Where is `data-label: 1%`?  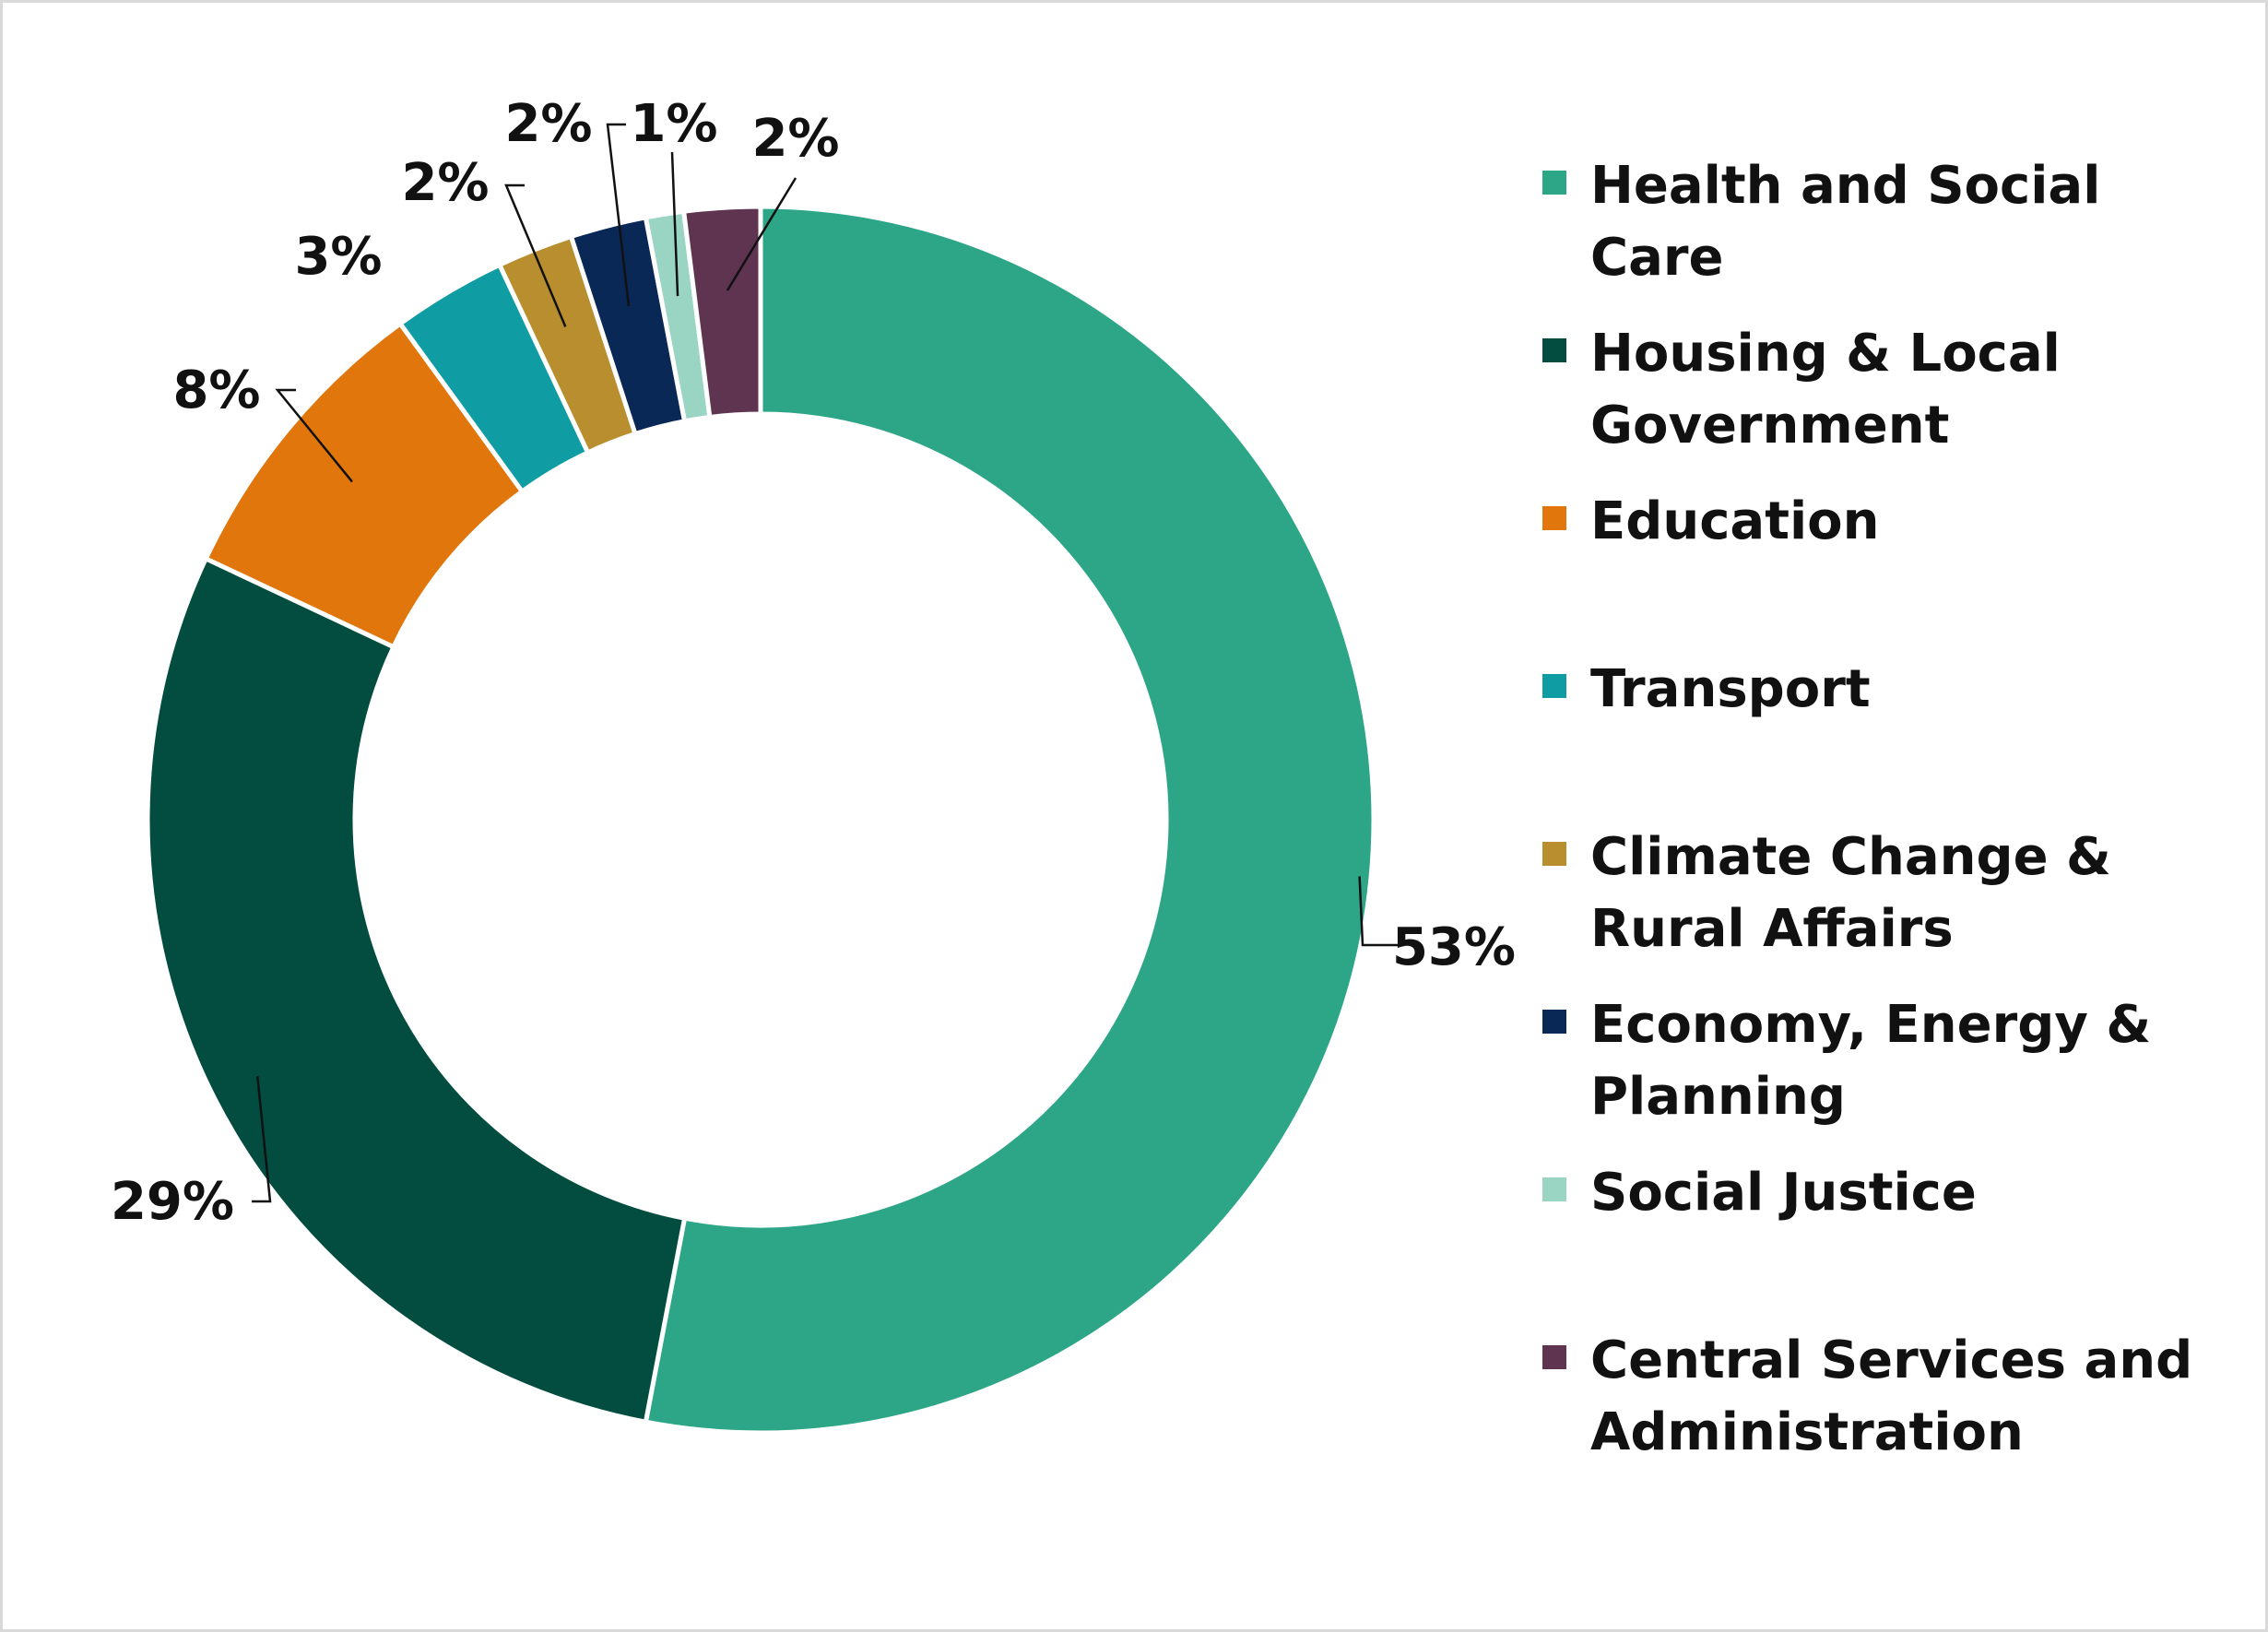
data-label: 1% is located at coordinates (673, 124).